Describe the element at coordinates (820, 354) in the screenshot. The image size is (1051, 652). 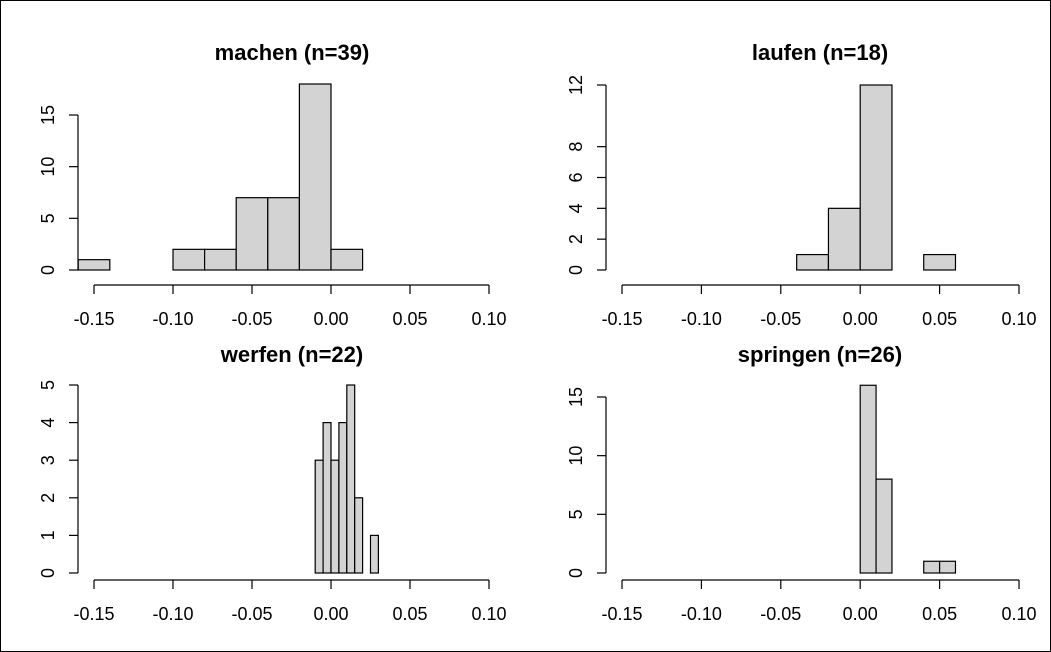
I see `panel-title: springen (n=26)` at that location.